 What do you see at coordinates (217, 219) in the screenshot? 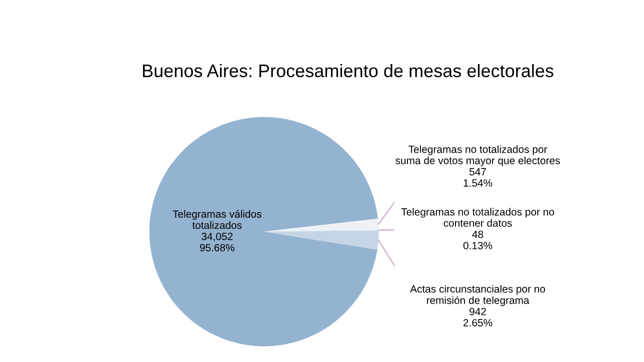
I see `slice-label: Telegramas válidos totalizados` at bounding box center [217, 219].